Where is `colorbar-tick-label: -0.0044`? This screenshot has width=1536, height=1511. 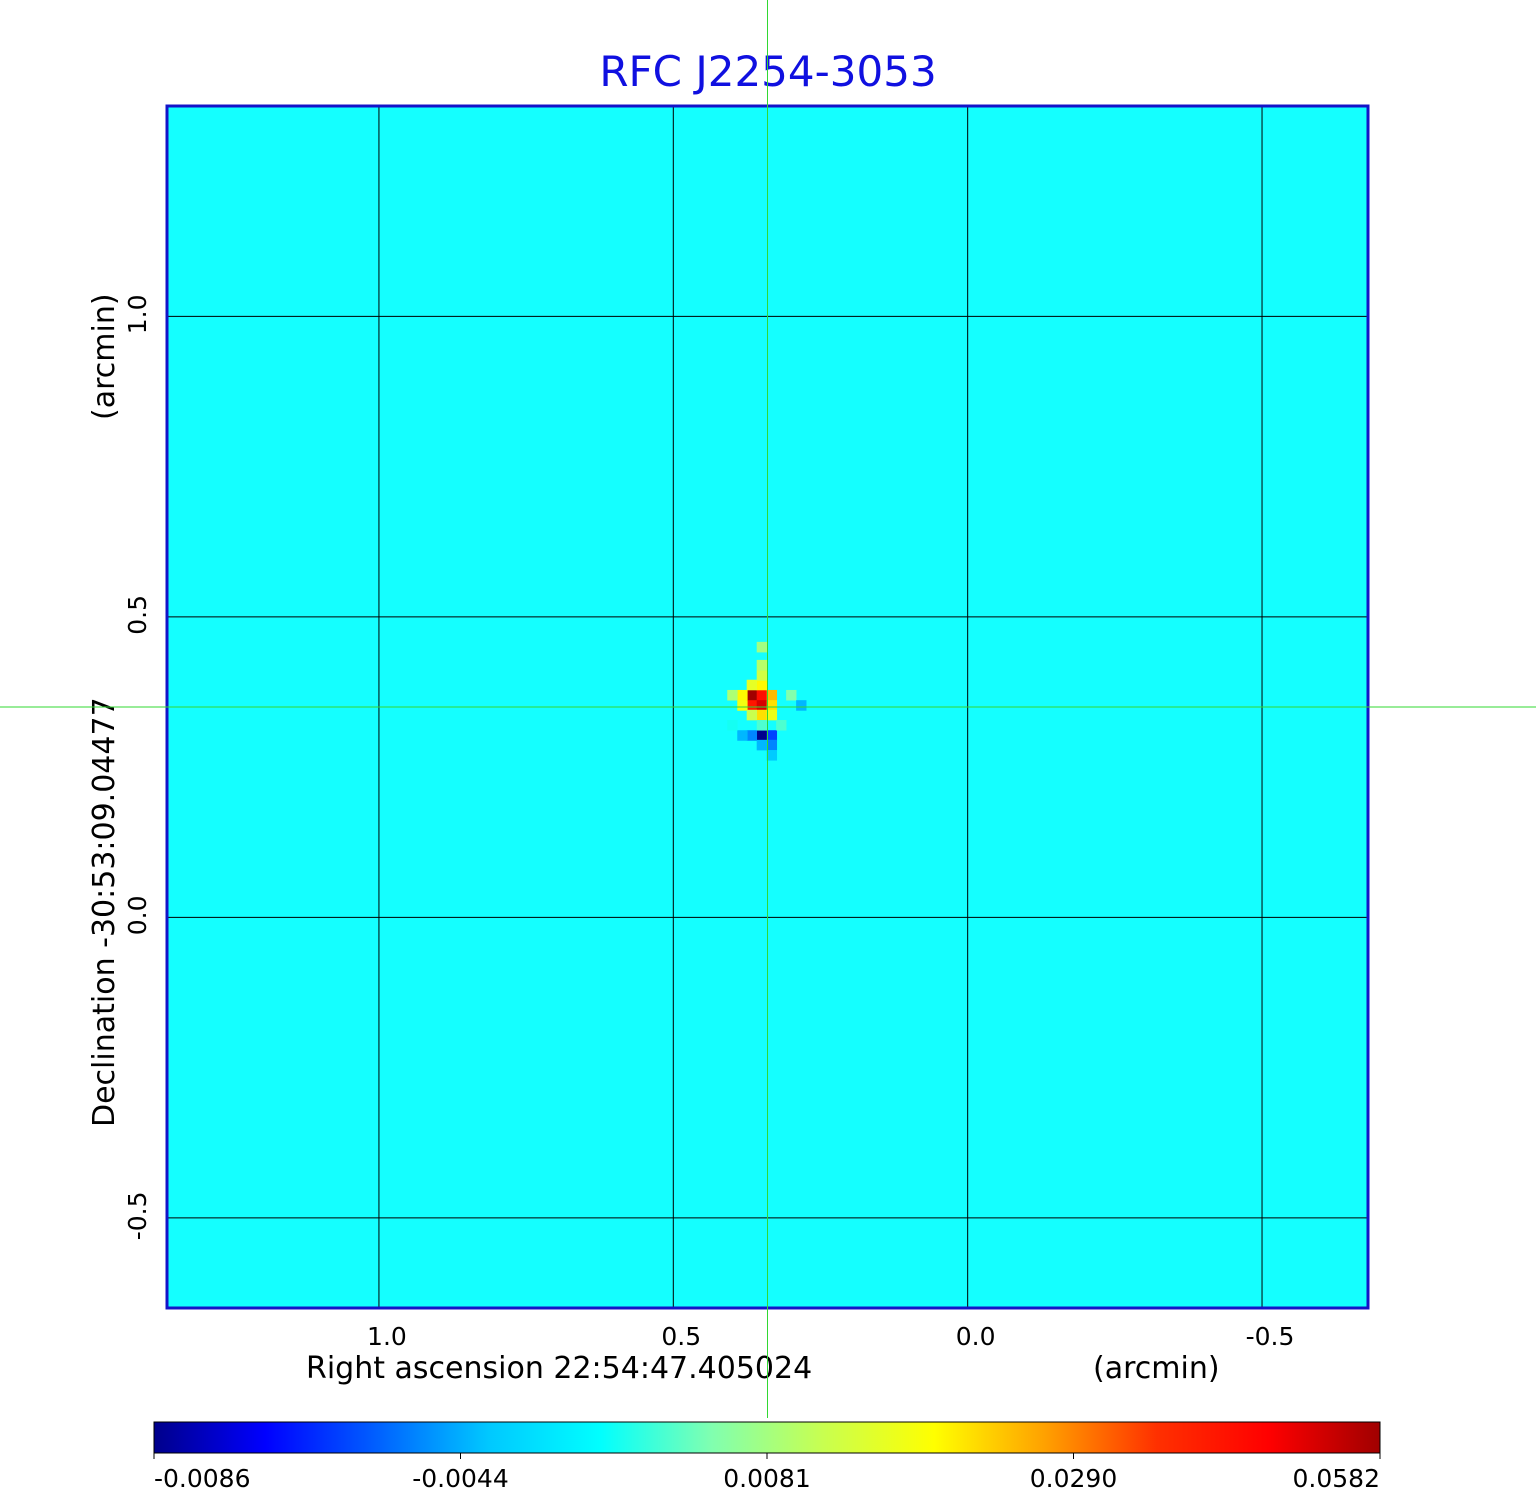
colorbar-tick-label: -0.0044 is located at coordinates (460, 1478).